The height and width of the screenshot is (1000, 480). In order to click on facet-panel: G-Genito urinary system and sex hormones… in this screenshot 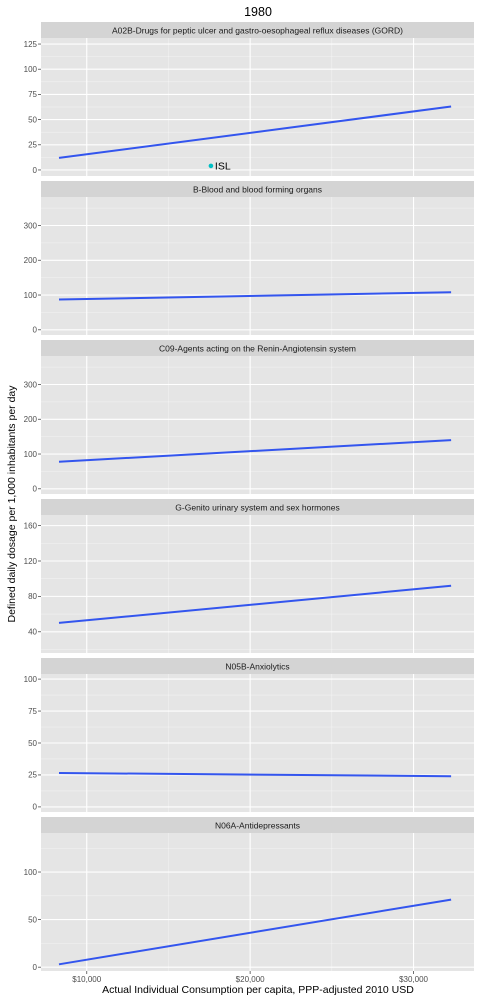, I will do `click(249, 576)`.